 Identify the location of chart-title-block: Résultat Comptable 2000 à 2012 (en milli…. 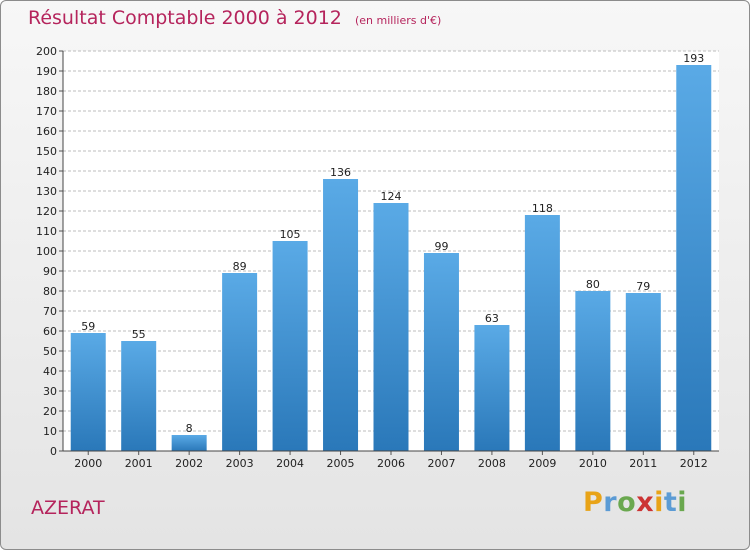
(234, 18).